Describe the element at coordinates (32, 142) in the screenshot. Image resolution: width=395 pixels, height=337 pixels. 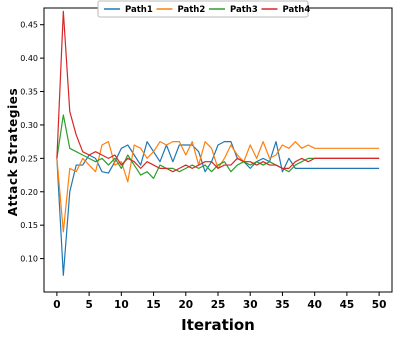
I see `y-axis: 0.10 0.15 0.20 0.25 0.30 0.35 0.40 0.45` at that location.